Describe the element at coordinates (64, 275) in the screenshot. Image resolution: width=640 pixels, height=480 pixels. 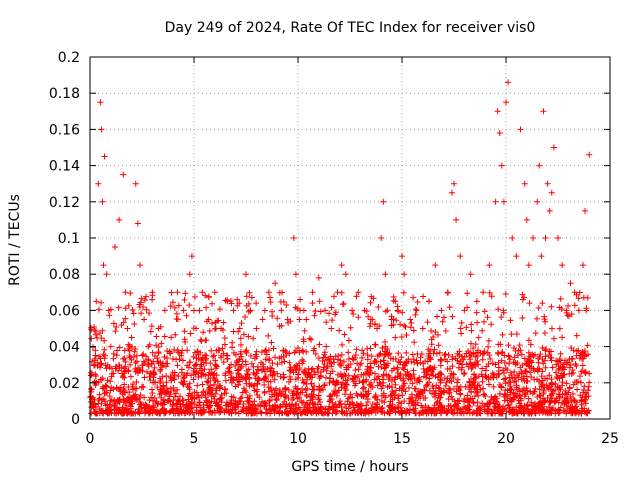
I see `y-tick-label: 0.08` at that location.